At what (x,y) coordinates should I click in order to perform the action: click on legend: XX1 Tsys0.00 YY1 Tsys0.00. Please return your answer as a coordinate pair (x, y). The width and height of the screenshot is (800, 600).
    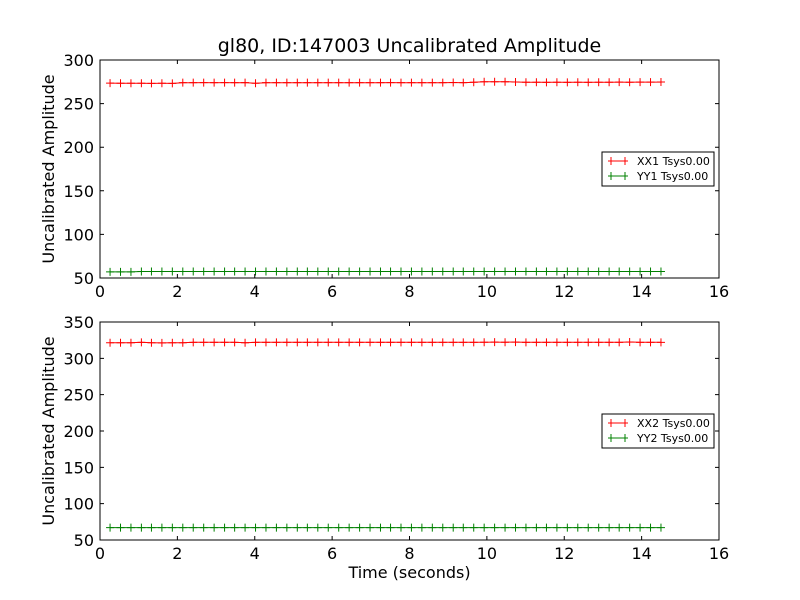
    Looking at the image, I should click on (658, 169).